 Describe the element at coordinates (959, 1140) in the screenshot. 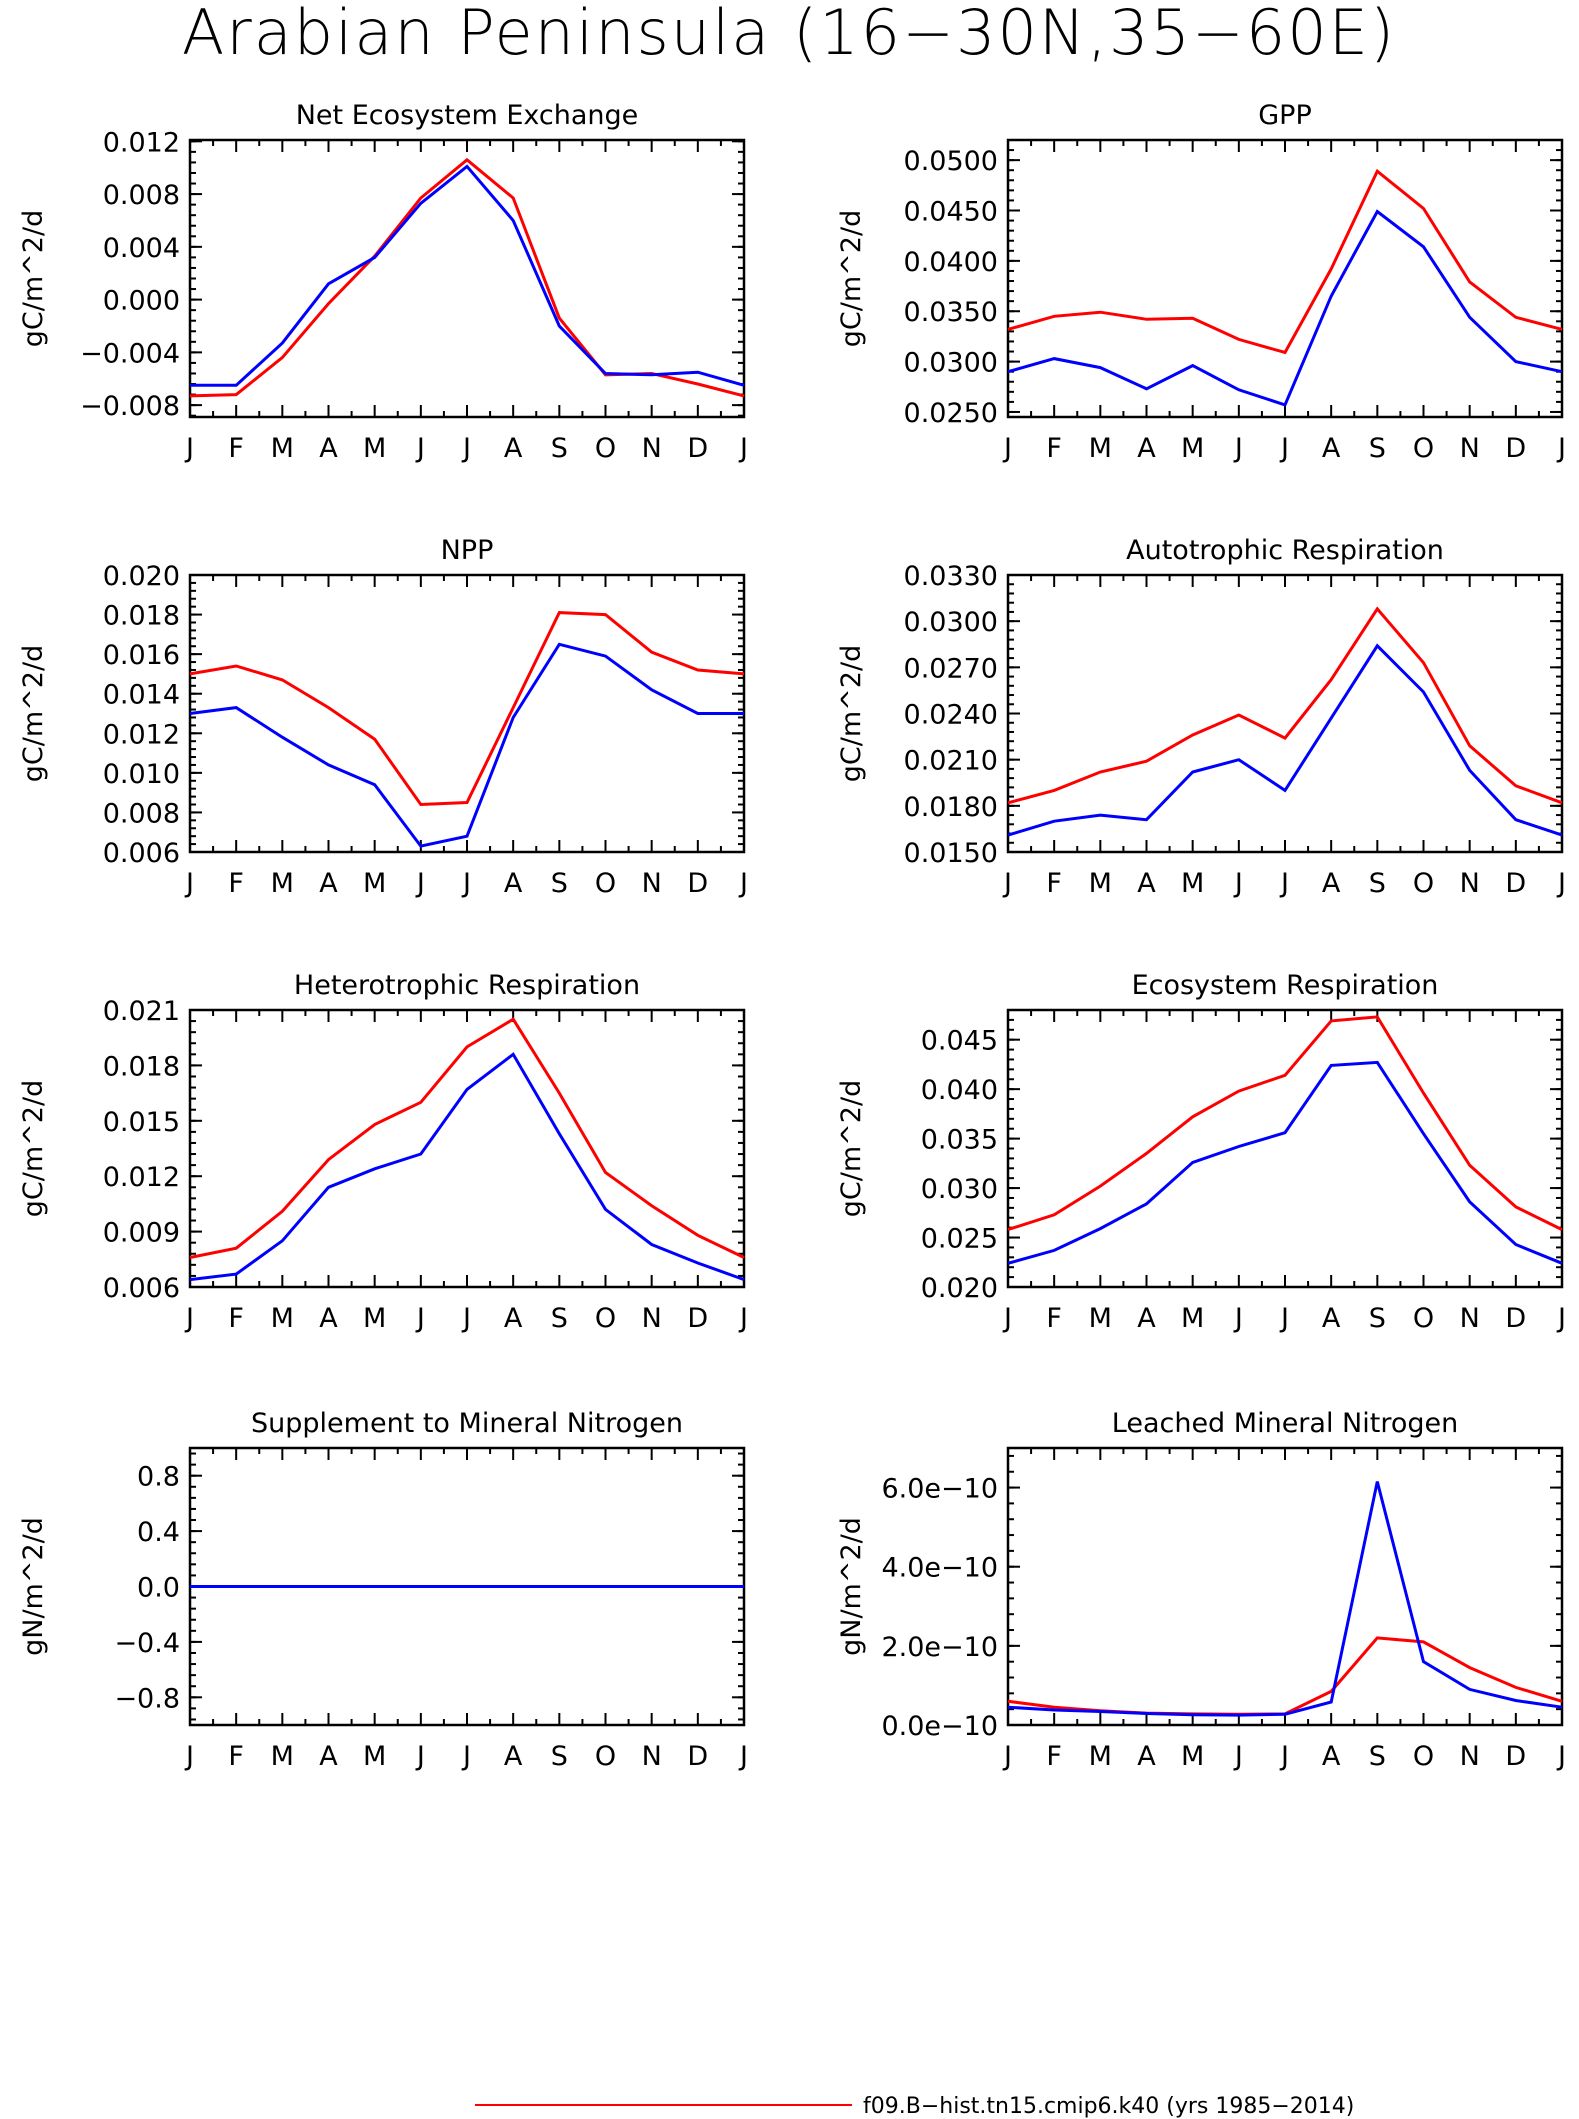

I see `y-tick-label: 0.035` at that location.